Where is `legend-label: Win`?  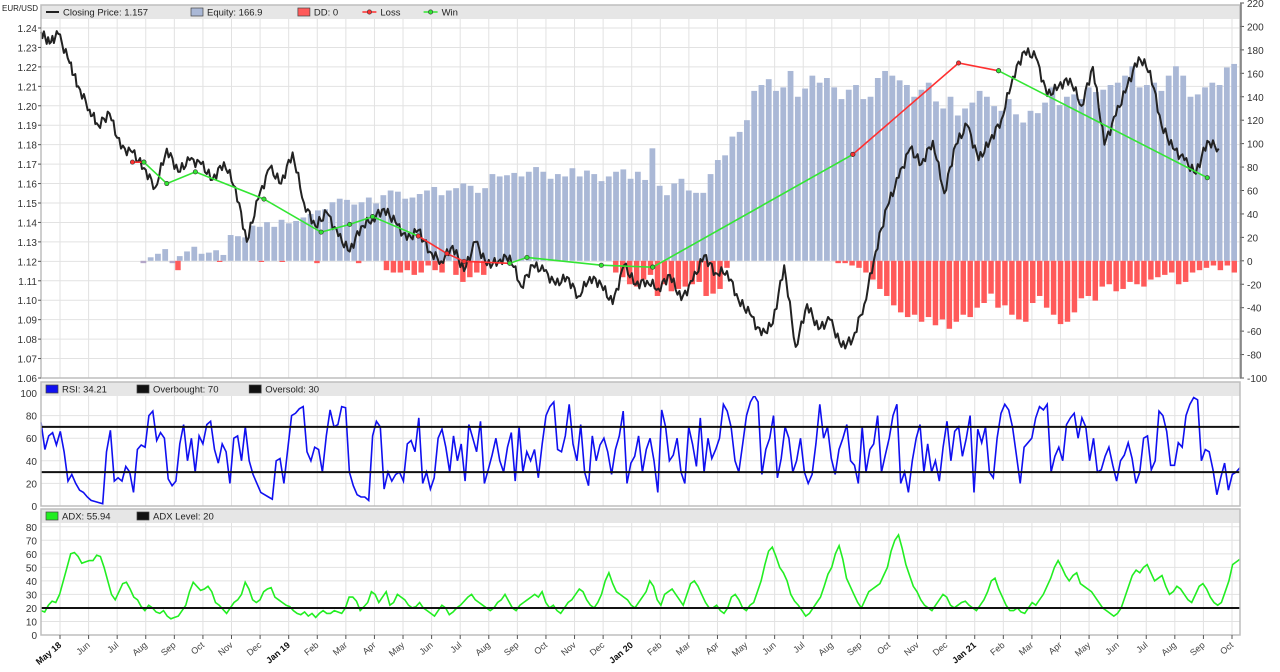
legend-label: Win is located at coordinates (450, 13).